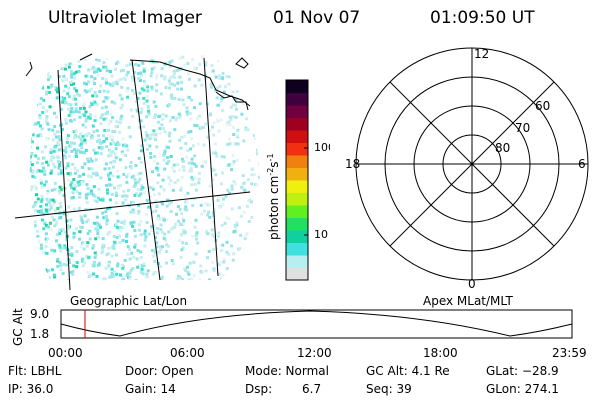 This screenshot has width=600, height=400. Describe the element at coordinates (569, 353) in the screenshot. I see `time-tick-2359: 23:59` at that location.